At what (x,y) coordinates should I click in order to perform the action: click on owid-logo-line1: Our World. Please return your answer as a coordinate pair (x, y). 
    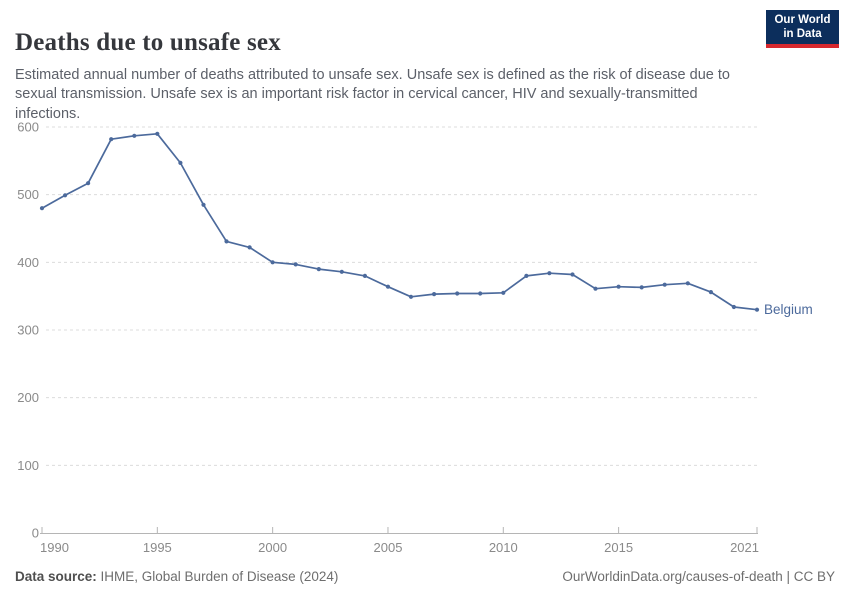
    Looking at the image, I should click on (802, 20).